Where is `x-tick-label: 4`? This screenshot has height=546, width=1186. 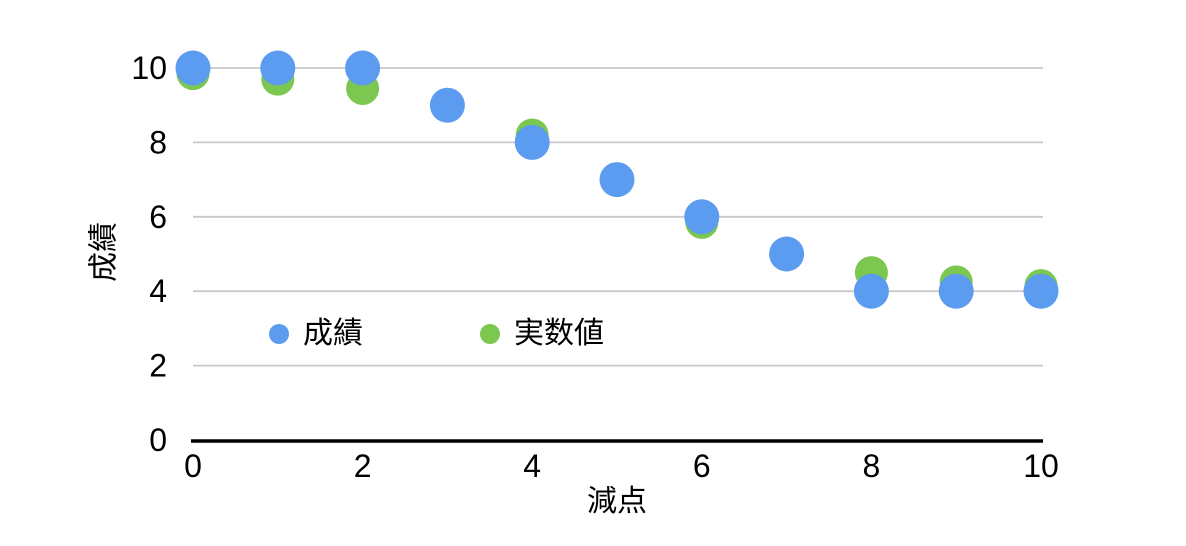
x-tick-label: 4 is located at coordinates (532, 466).